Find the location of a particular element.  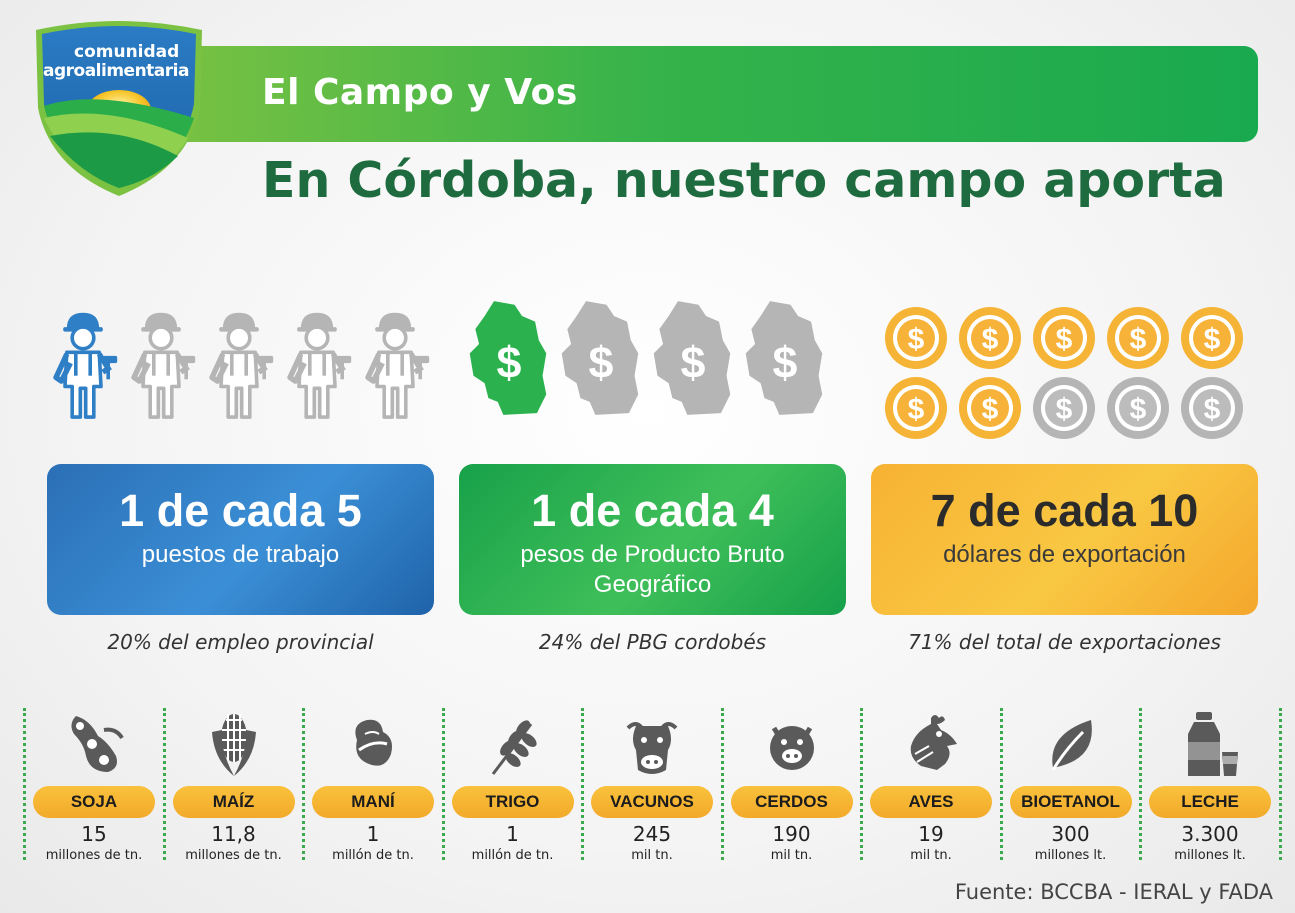

product-label: MANÍ is located at coordinates (373, 802).